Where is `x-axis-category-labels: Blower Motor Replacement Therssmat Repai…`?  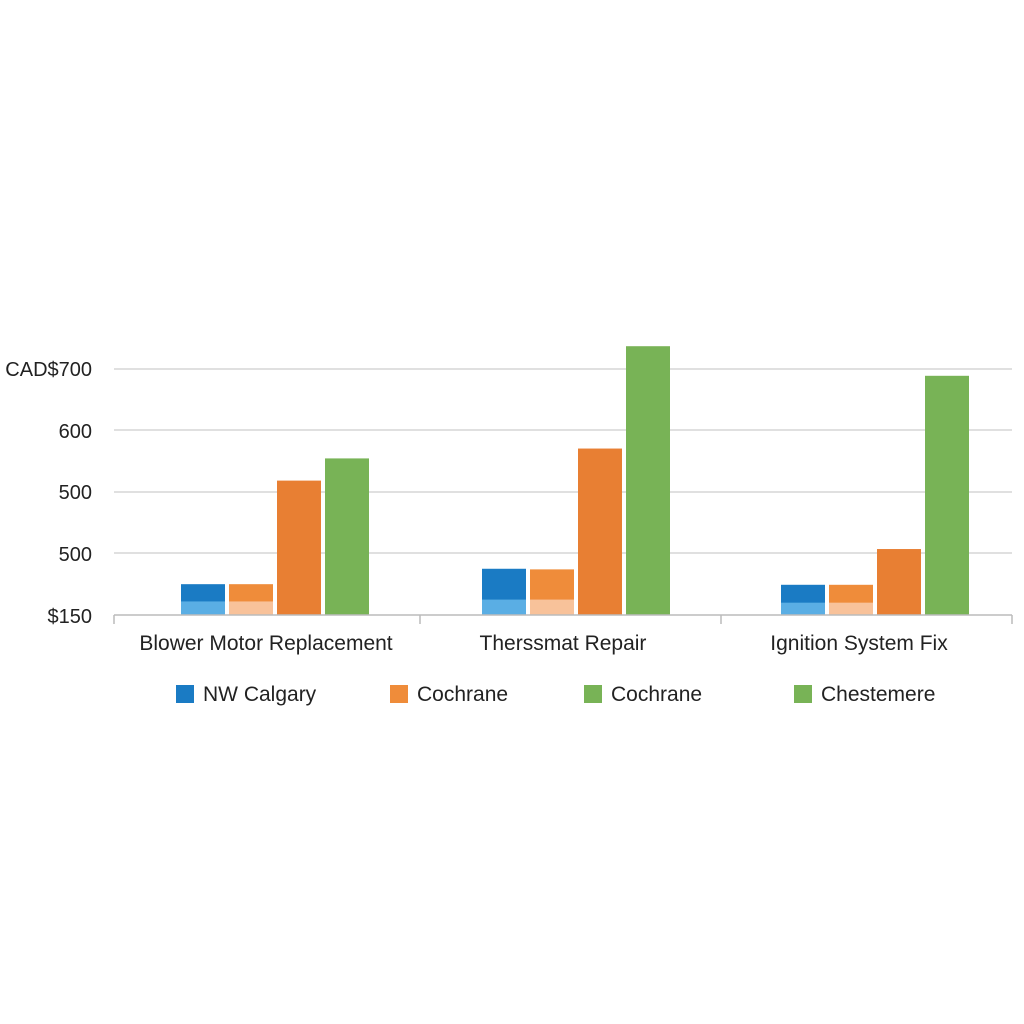
x-axis-category-labels: Blower Motor Replacement Therssmat Repai… is located at coordinates (543, 643).